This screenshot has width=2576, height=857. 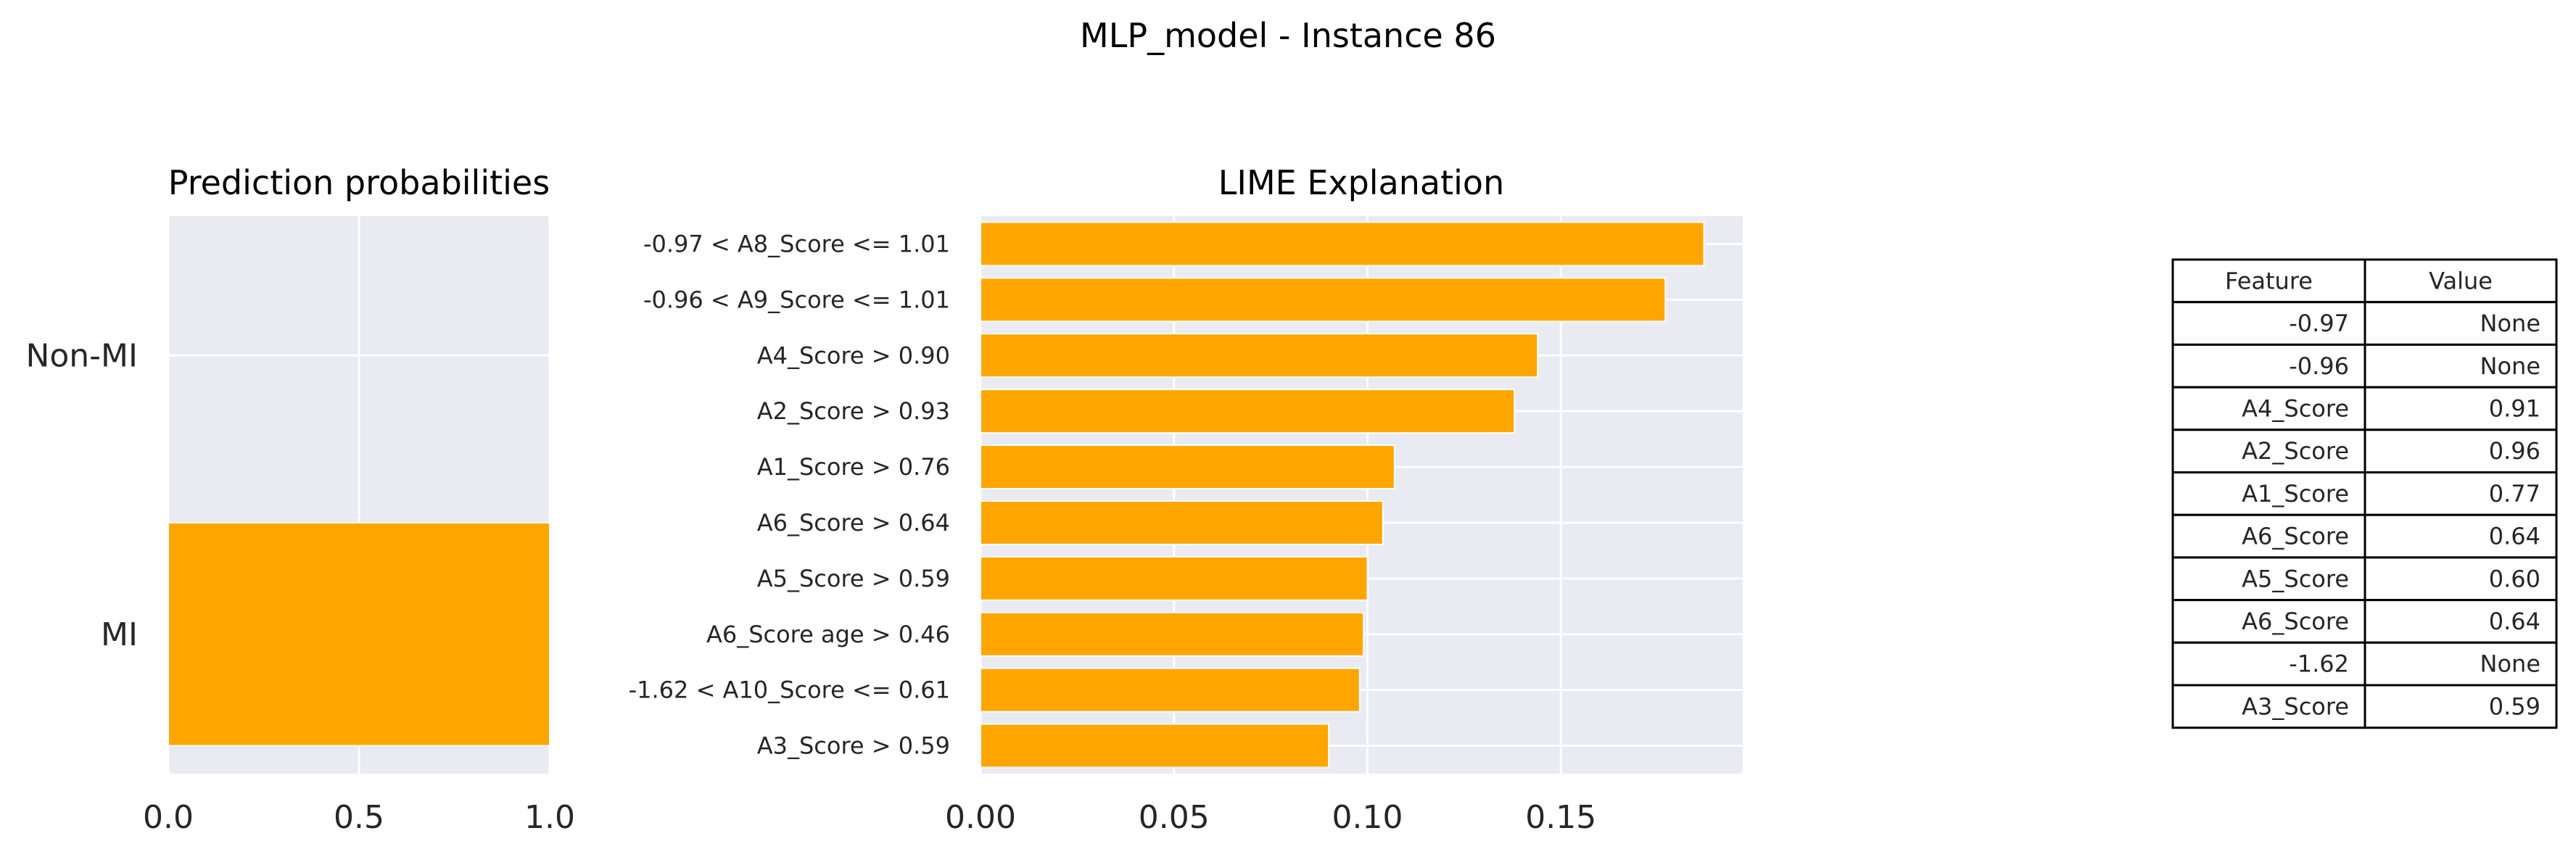 What do you see at coordinates (981, 817) in the screenshot?
I see `x-tick-label: 0.00` at bounding box center [981, 817].